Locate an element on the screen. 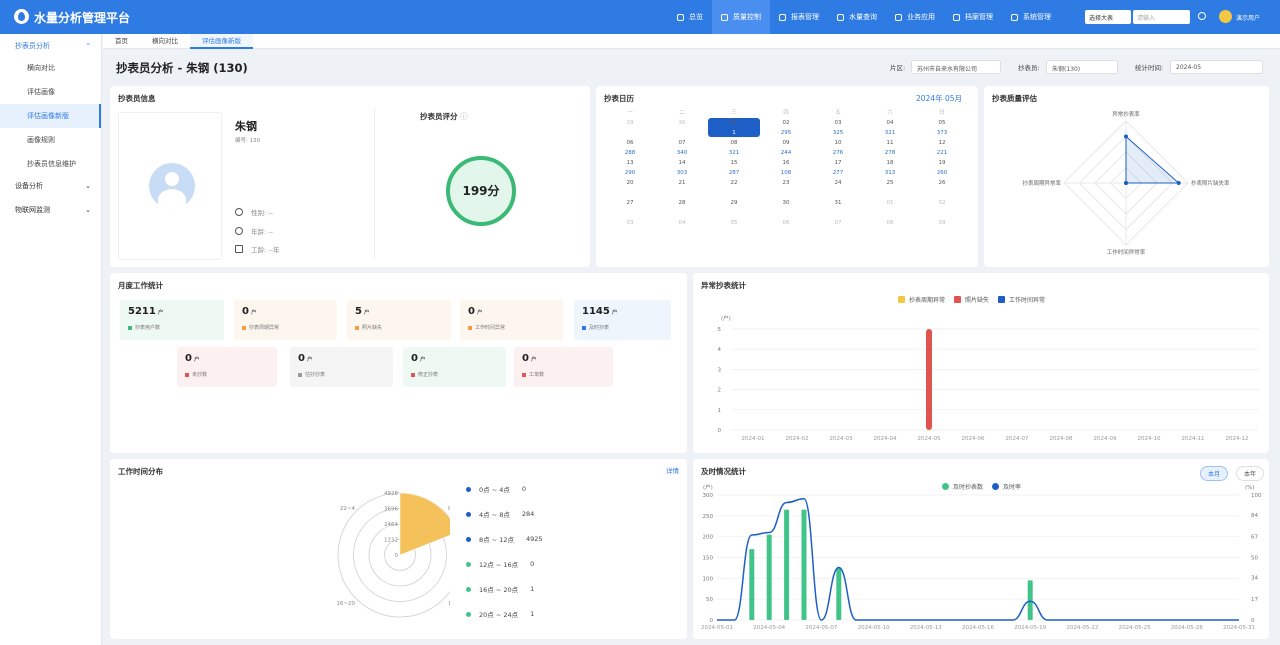 This screenshot has height=645, width=1280. sidebar-item-portrait-rules: 画像规则 is located at coordinates (41, 140).